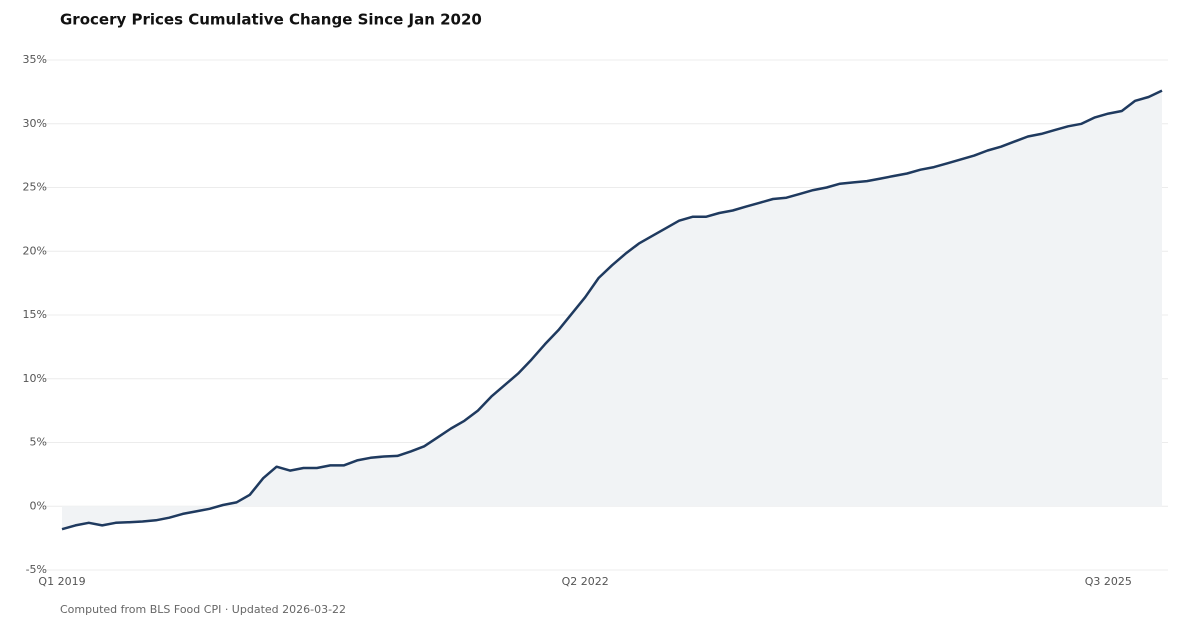 Image resolution: width=1200 pixels, height=630 pixels. What do you see at coordinates (61, 581) in the screenshot?
I see `x-tick-label: Q1 2019` at bounding box center [61, 581].